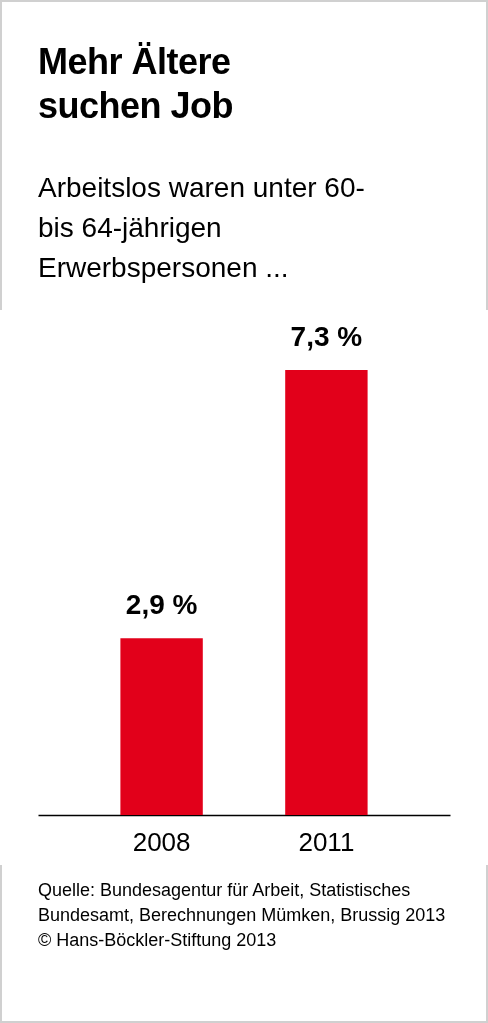 The width and height of the screenshot is (488, 1023). What do you see at coordinates (161, 841) in the screenshot?
I see `x-tick-label: 2008` at bounding box center [161, 841].